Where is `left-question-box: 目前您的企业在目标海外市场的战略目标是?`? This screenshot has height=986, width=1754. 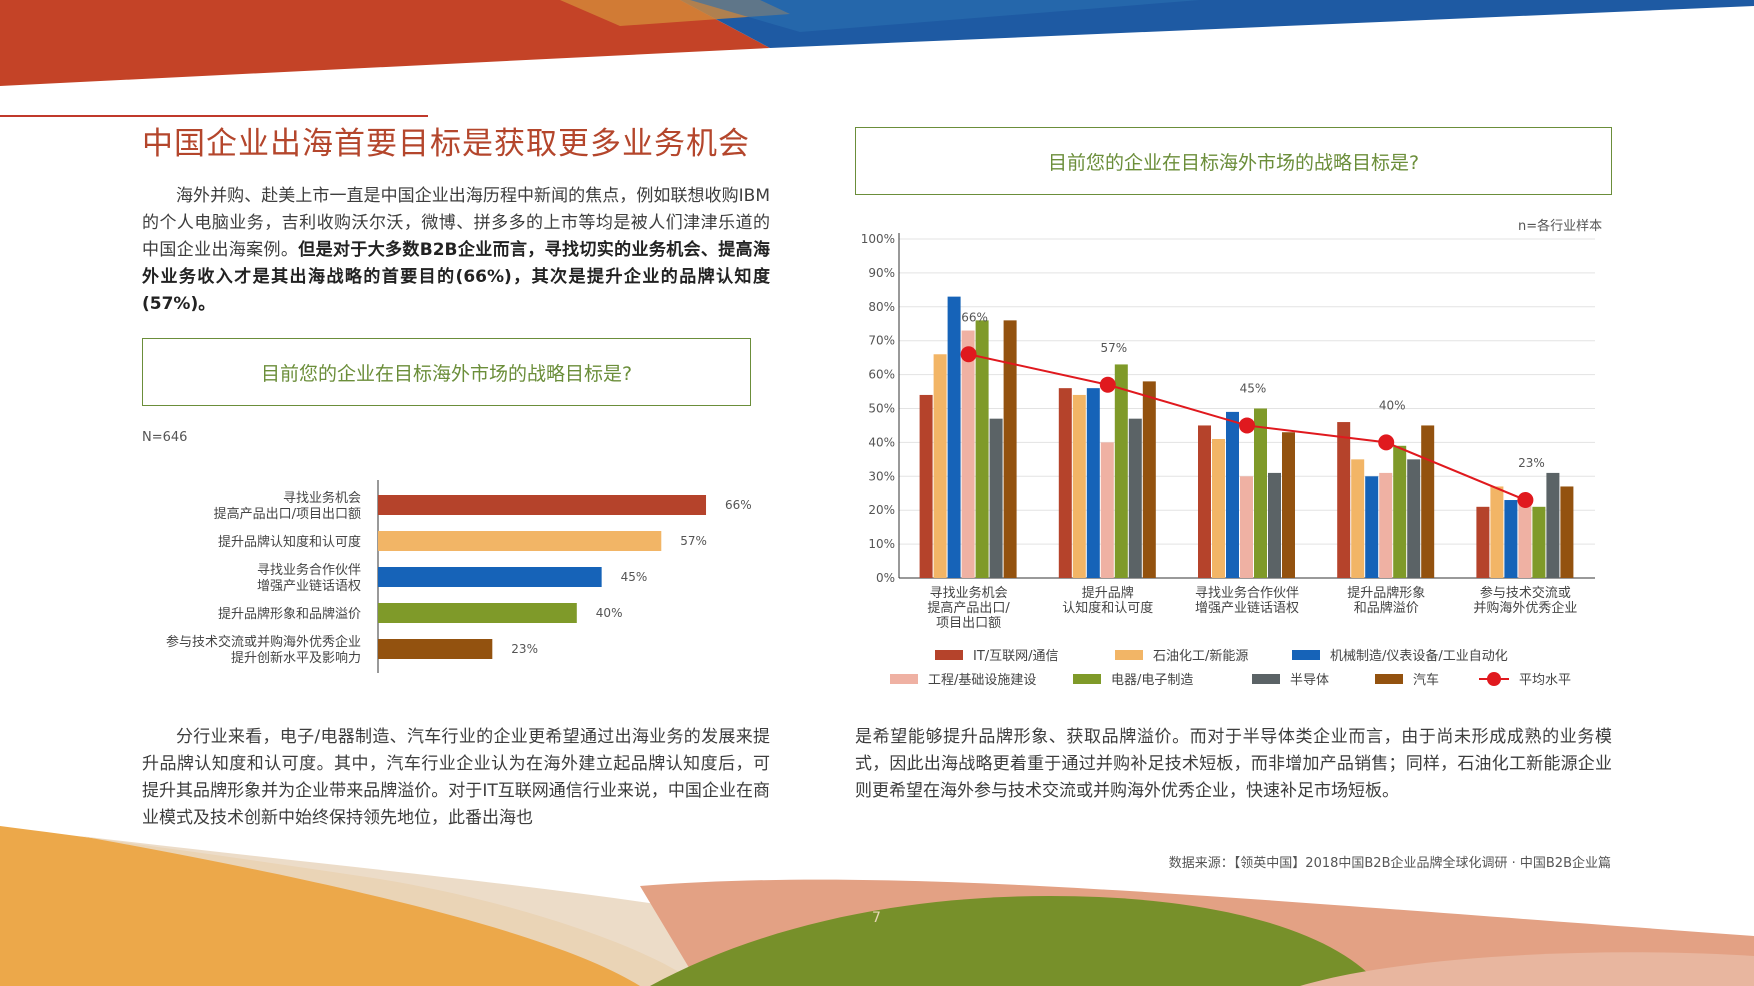
left-question-box: 目前您的企业在目标海外市场的战略目标是? is located at coordinates (446, 372).